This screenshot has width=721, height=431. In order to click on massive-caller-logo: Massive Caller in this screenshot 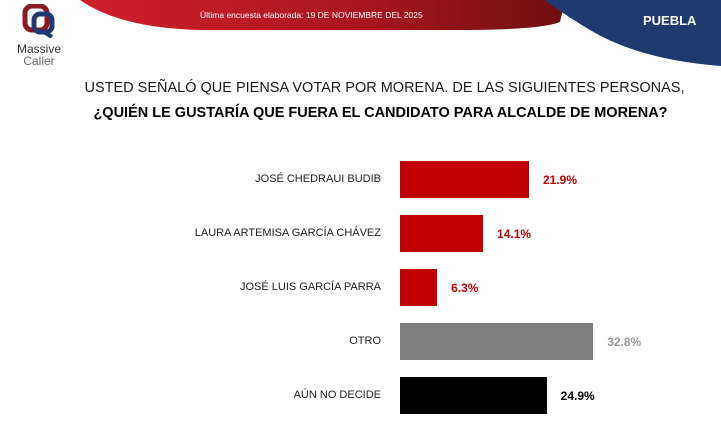, I will do `click(39, 35)`.